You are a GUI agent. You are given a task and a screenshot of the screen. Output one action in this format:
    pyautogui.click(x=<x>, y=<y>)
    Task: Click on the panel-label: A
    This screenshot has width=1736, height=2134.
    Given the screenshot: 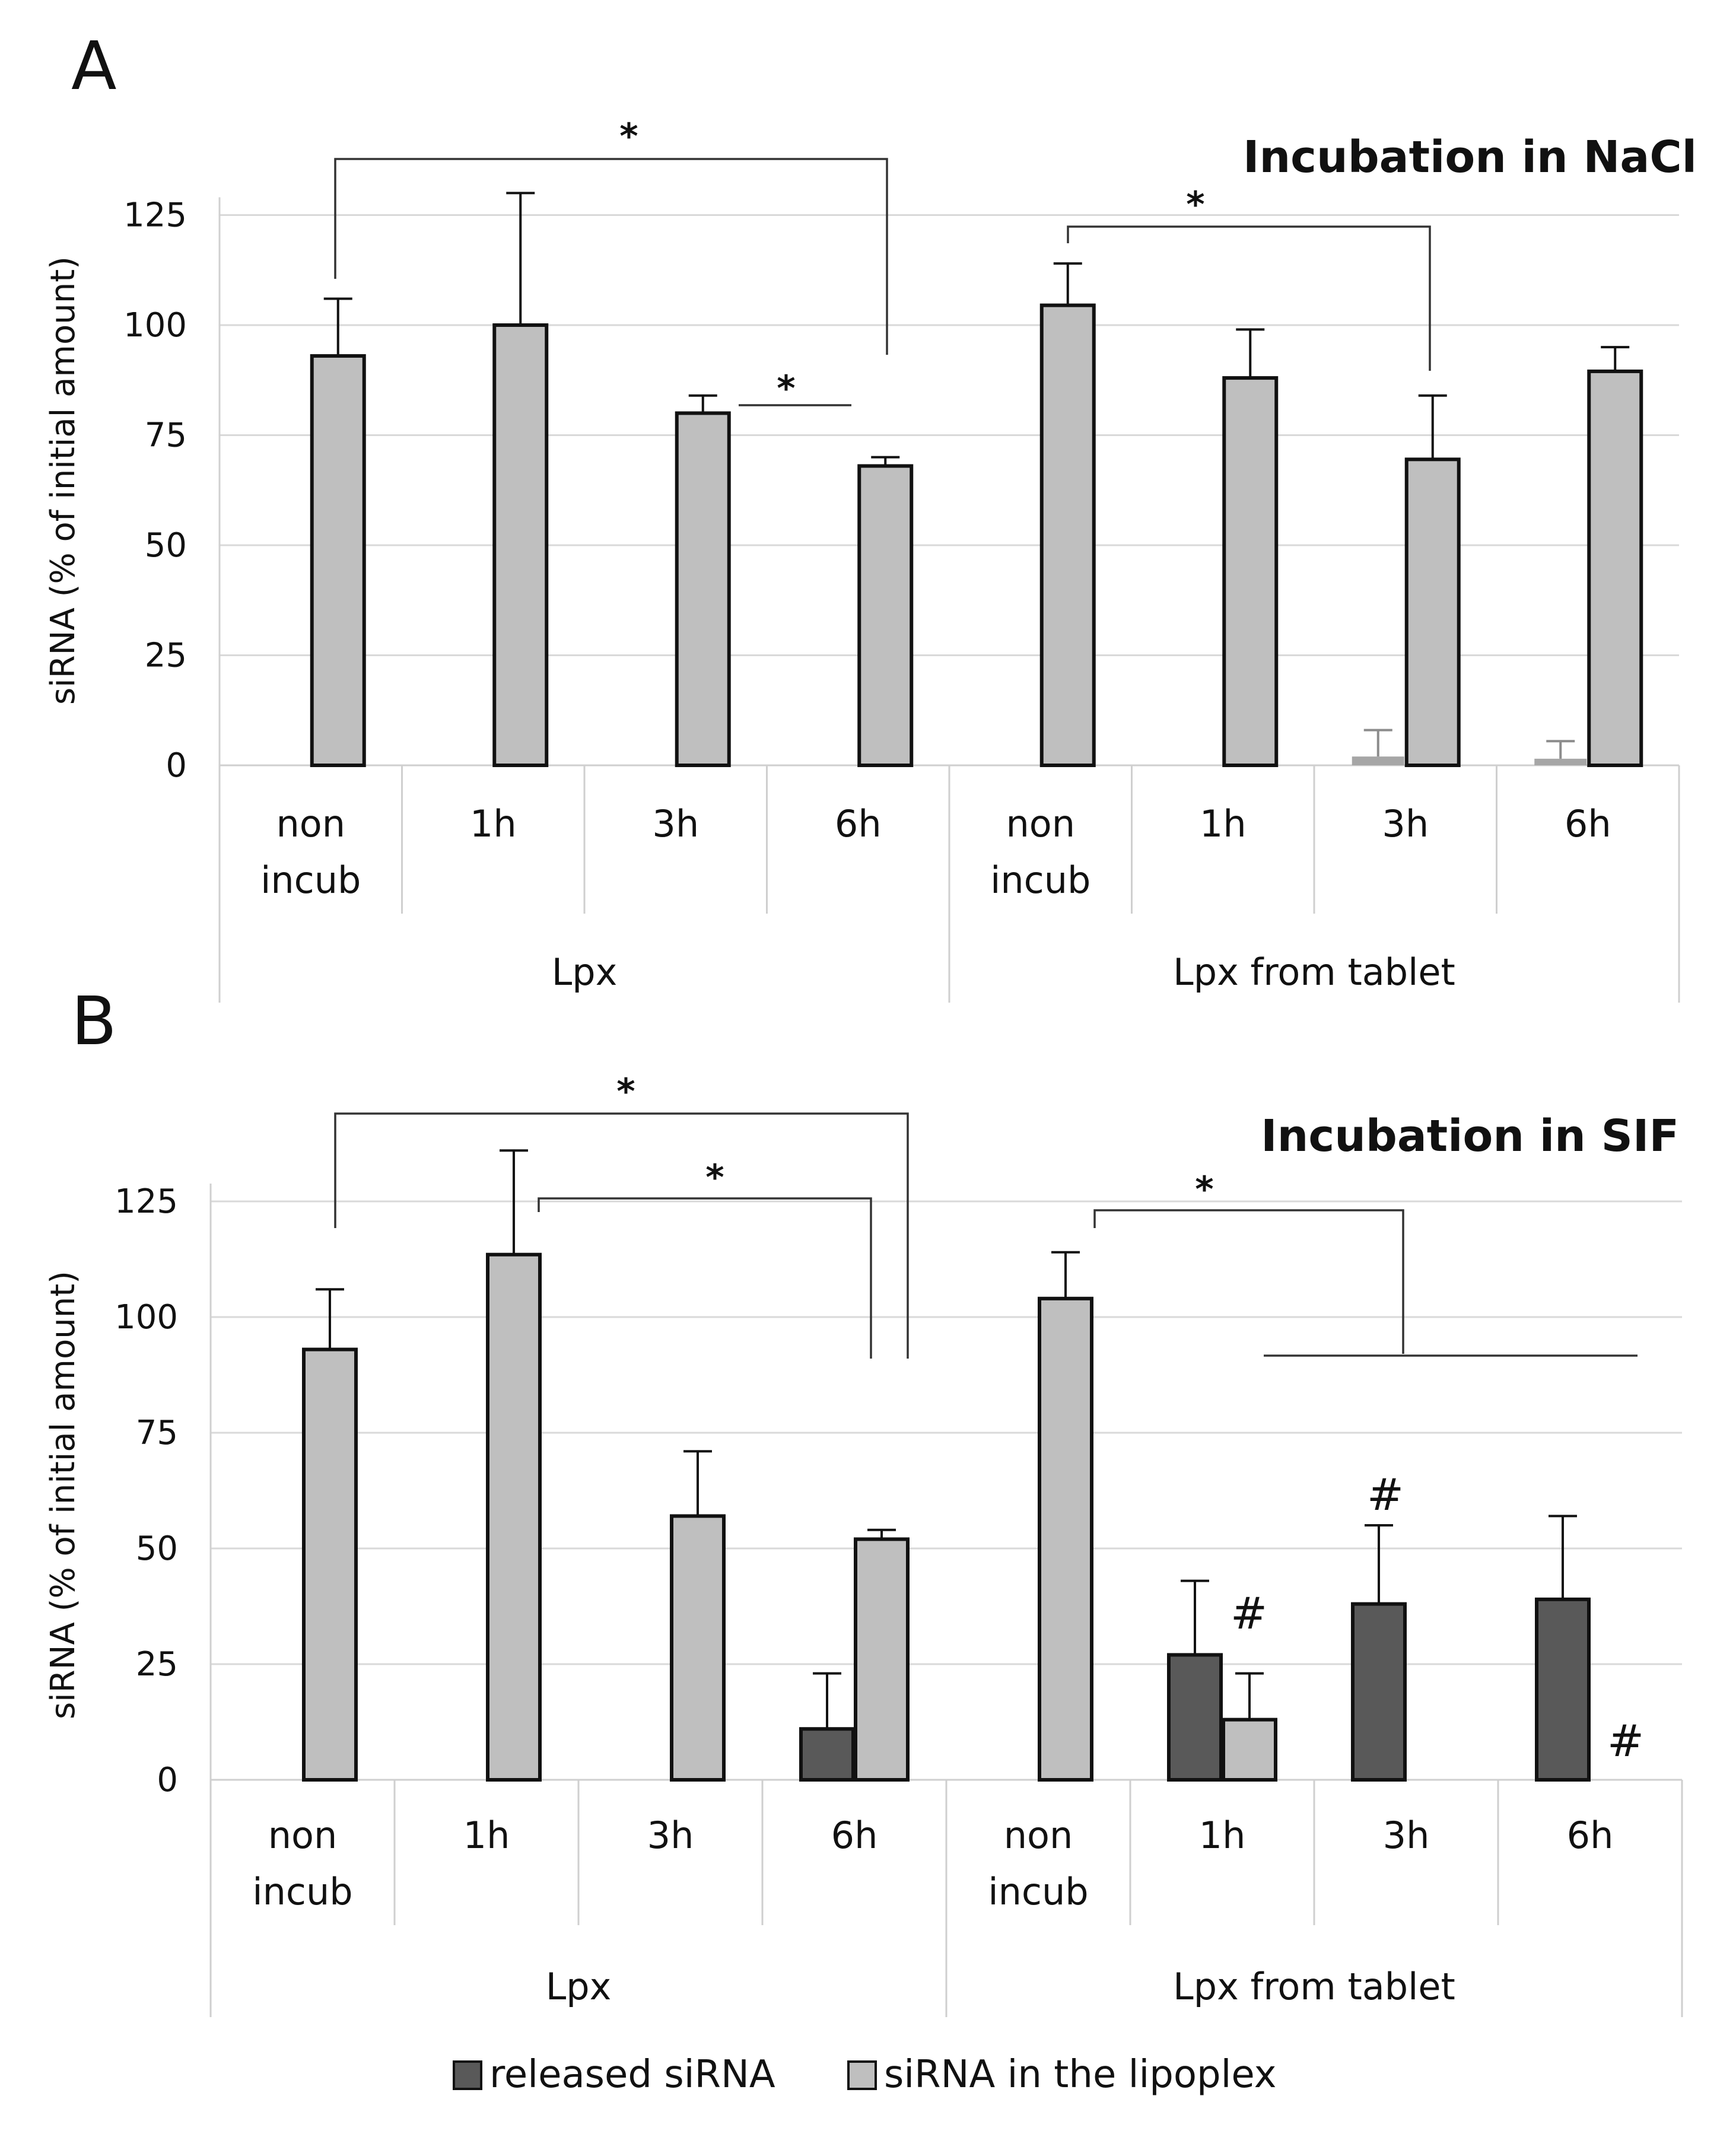 What is the action you would take?
    pyautogui.click(x=94, y=66)
    